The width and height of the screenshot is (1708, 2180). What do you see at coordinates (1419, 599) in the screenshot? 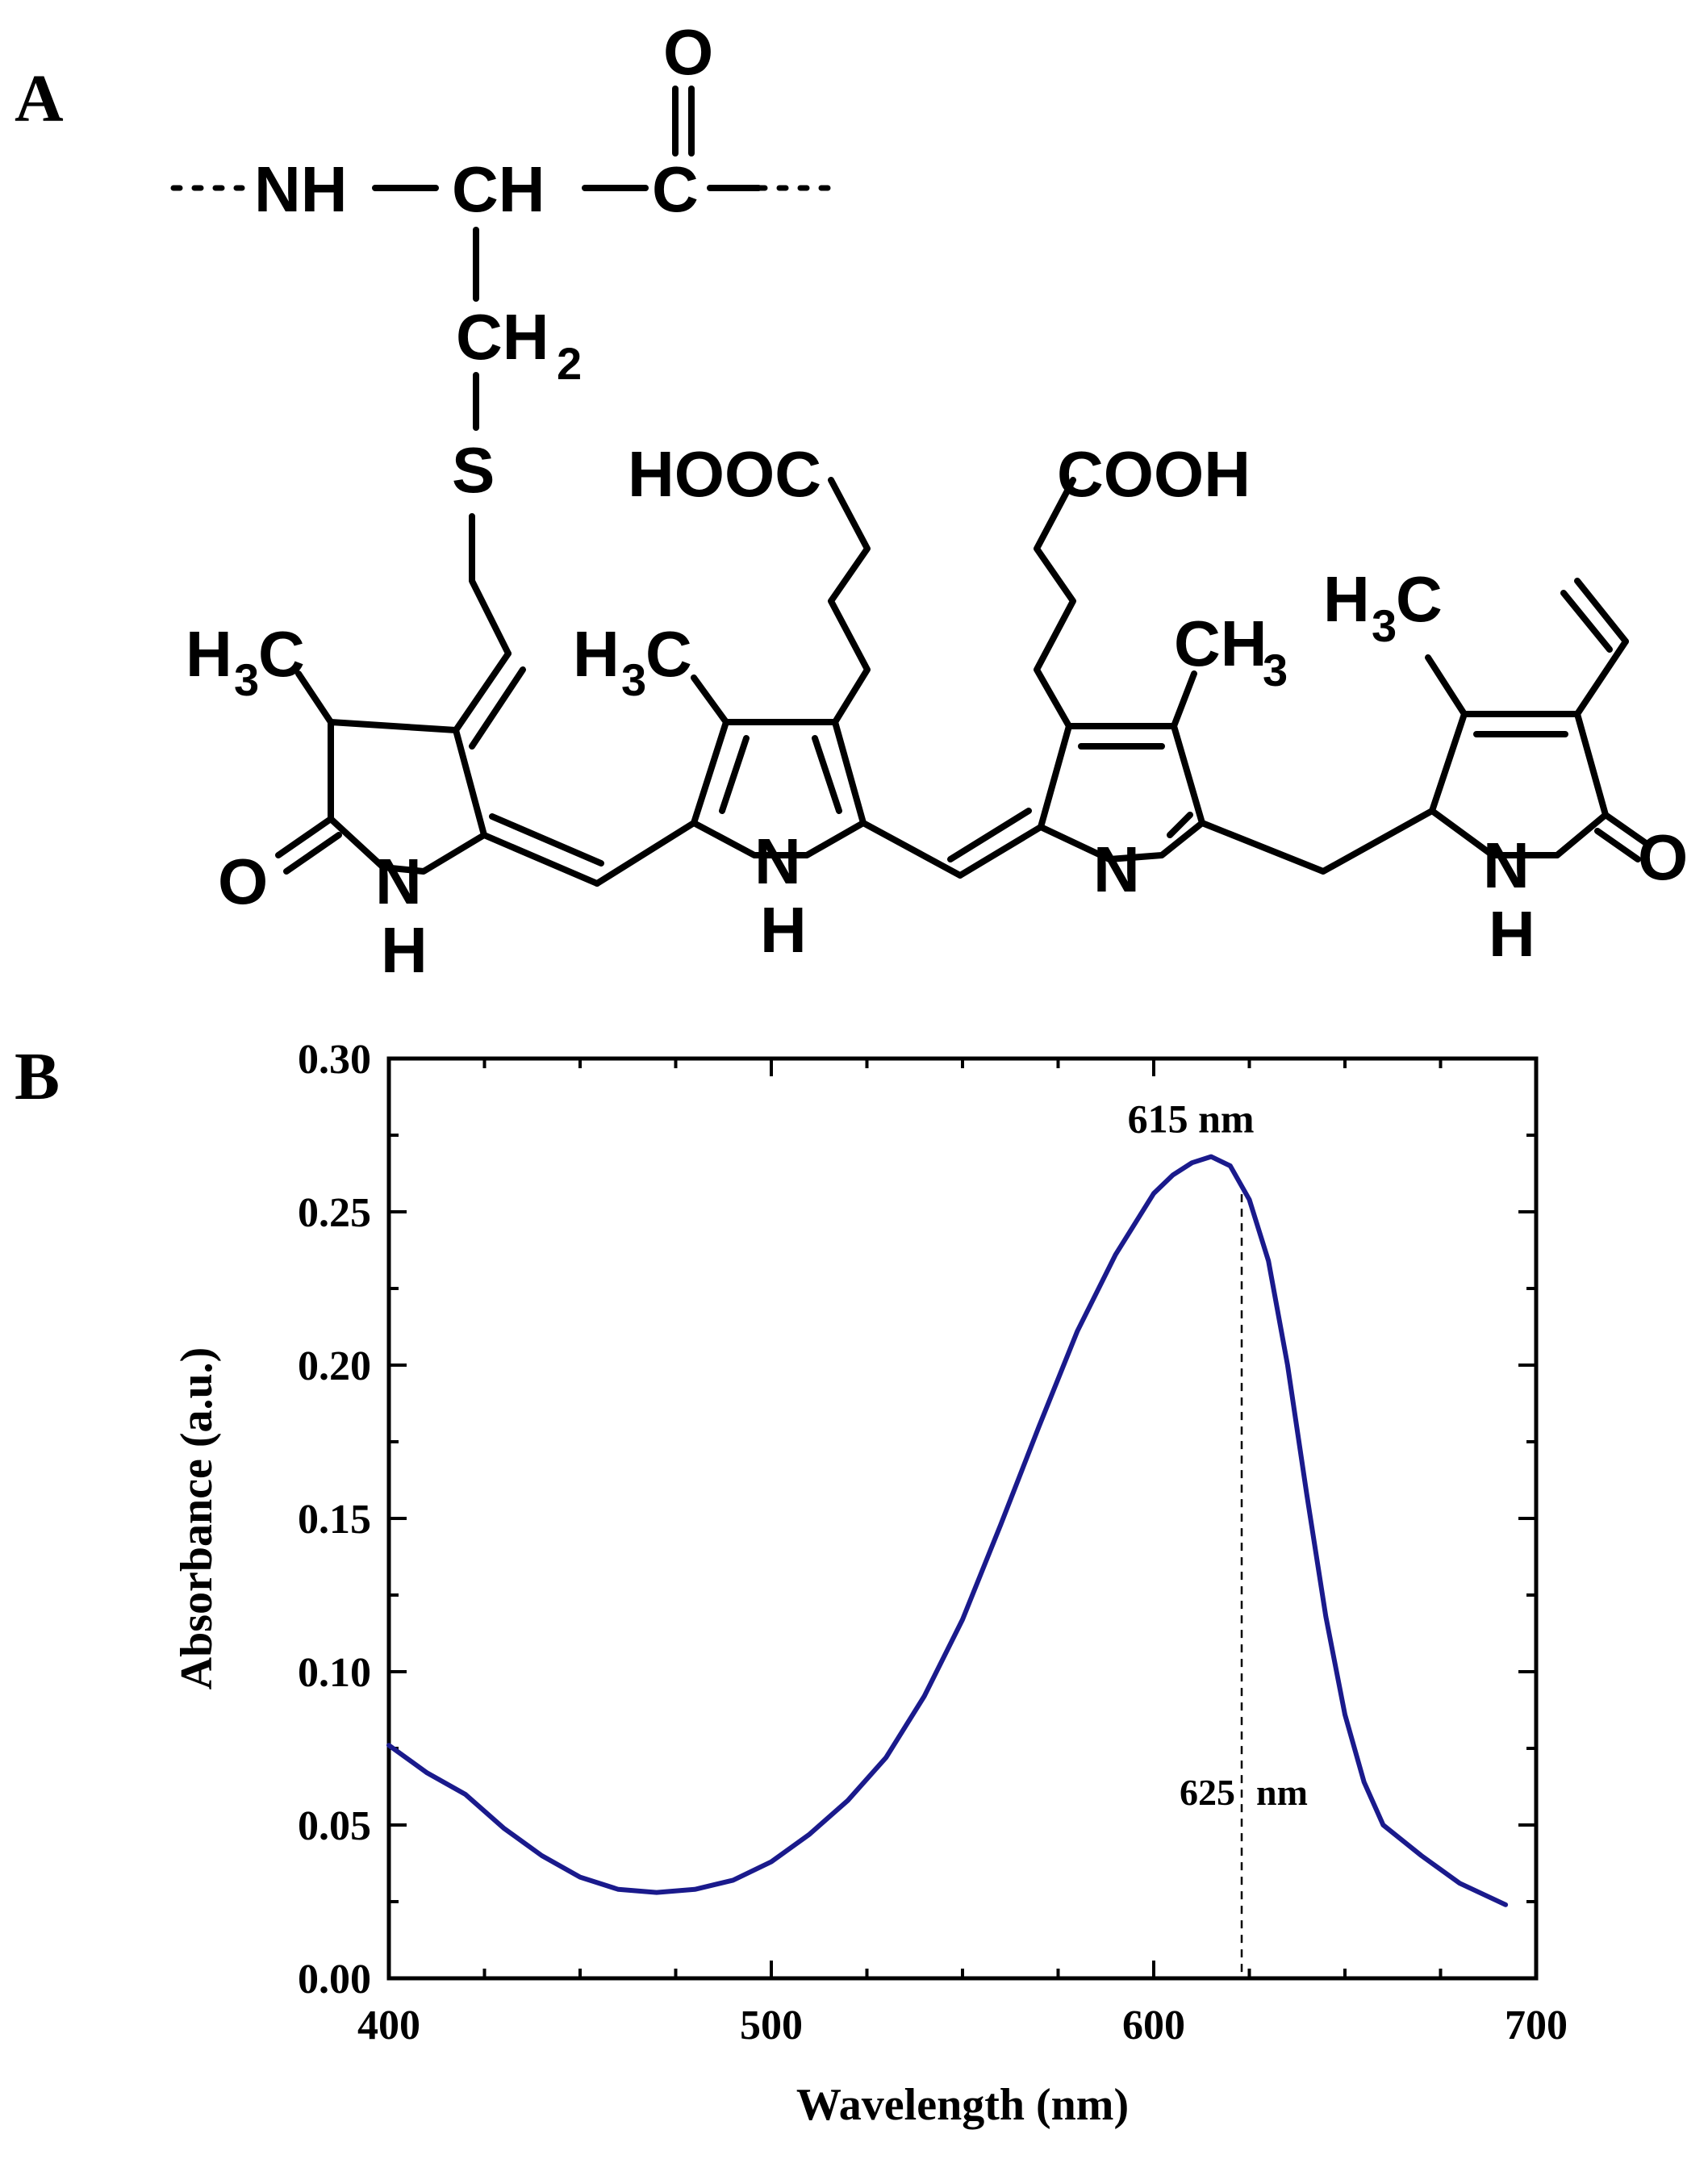
I see `h3c-4-c: C` at bounding box center [1419, 599].